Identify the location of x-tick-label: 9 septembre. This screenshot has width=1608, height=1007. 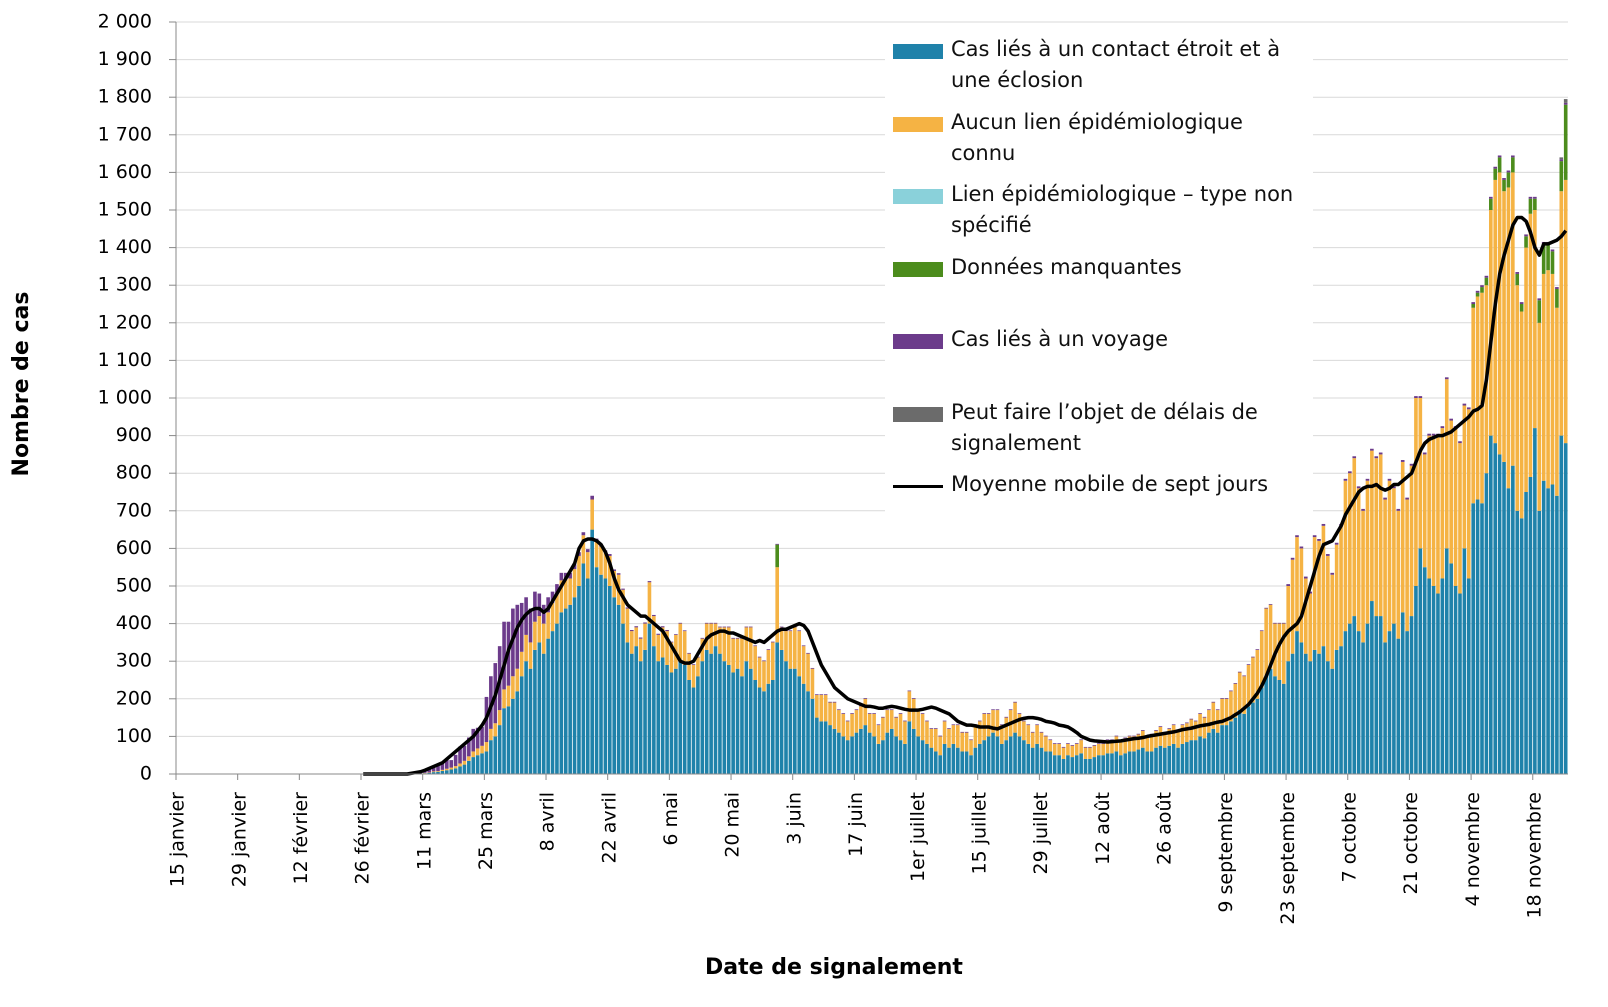
(1226, 852).